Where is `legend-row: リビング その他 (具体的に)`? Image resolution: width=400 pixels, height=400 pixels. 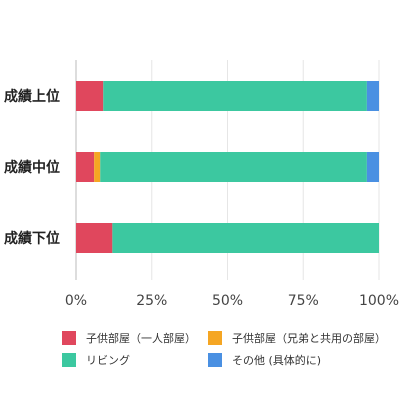 legend-row: リビング その他 (具体的に) is located at coordinates (231, 363).